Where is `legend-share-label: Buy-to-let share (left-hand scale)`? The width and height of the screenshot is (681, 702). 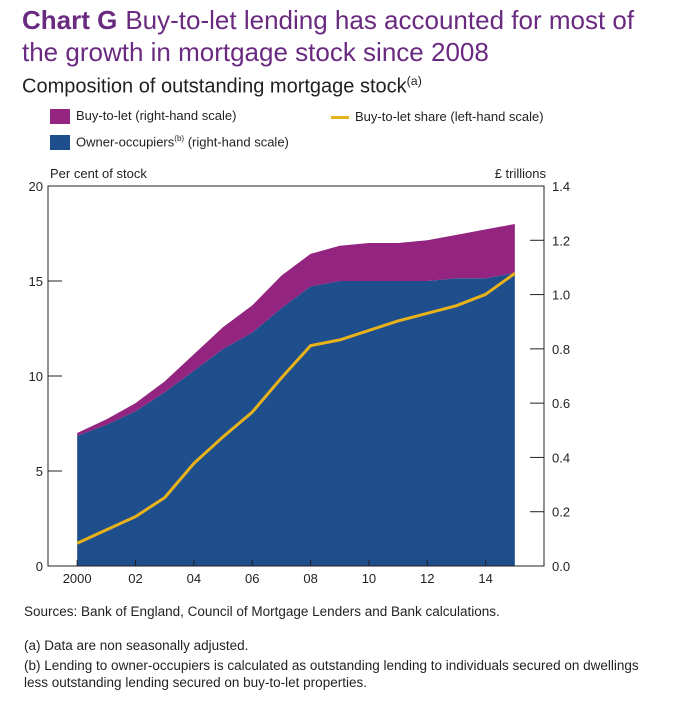
legend-share-label: Buy-to-let share (left-hand scale) is located at coordinates (449, 116).